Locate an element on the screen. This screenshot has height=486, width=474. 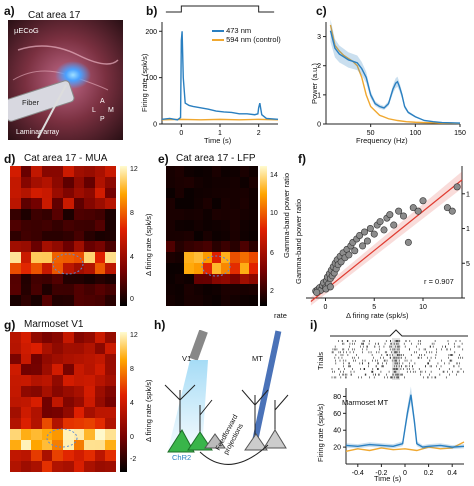
h-mt-label: MT is located at coordinates (257, 358).